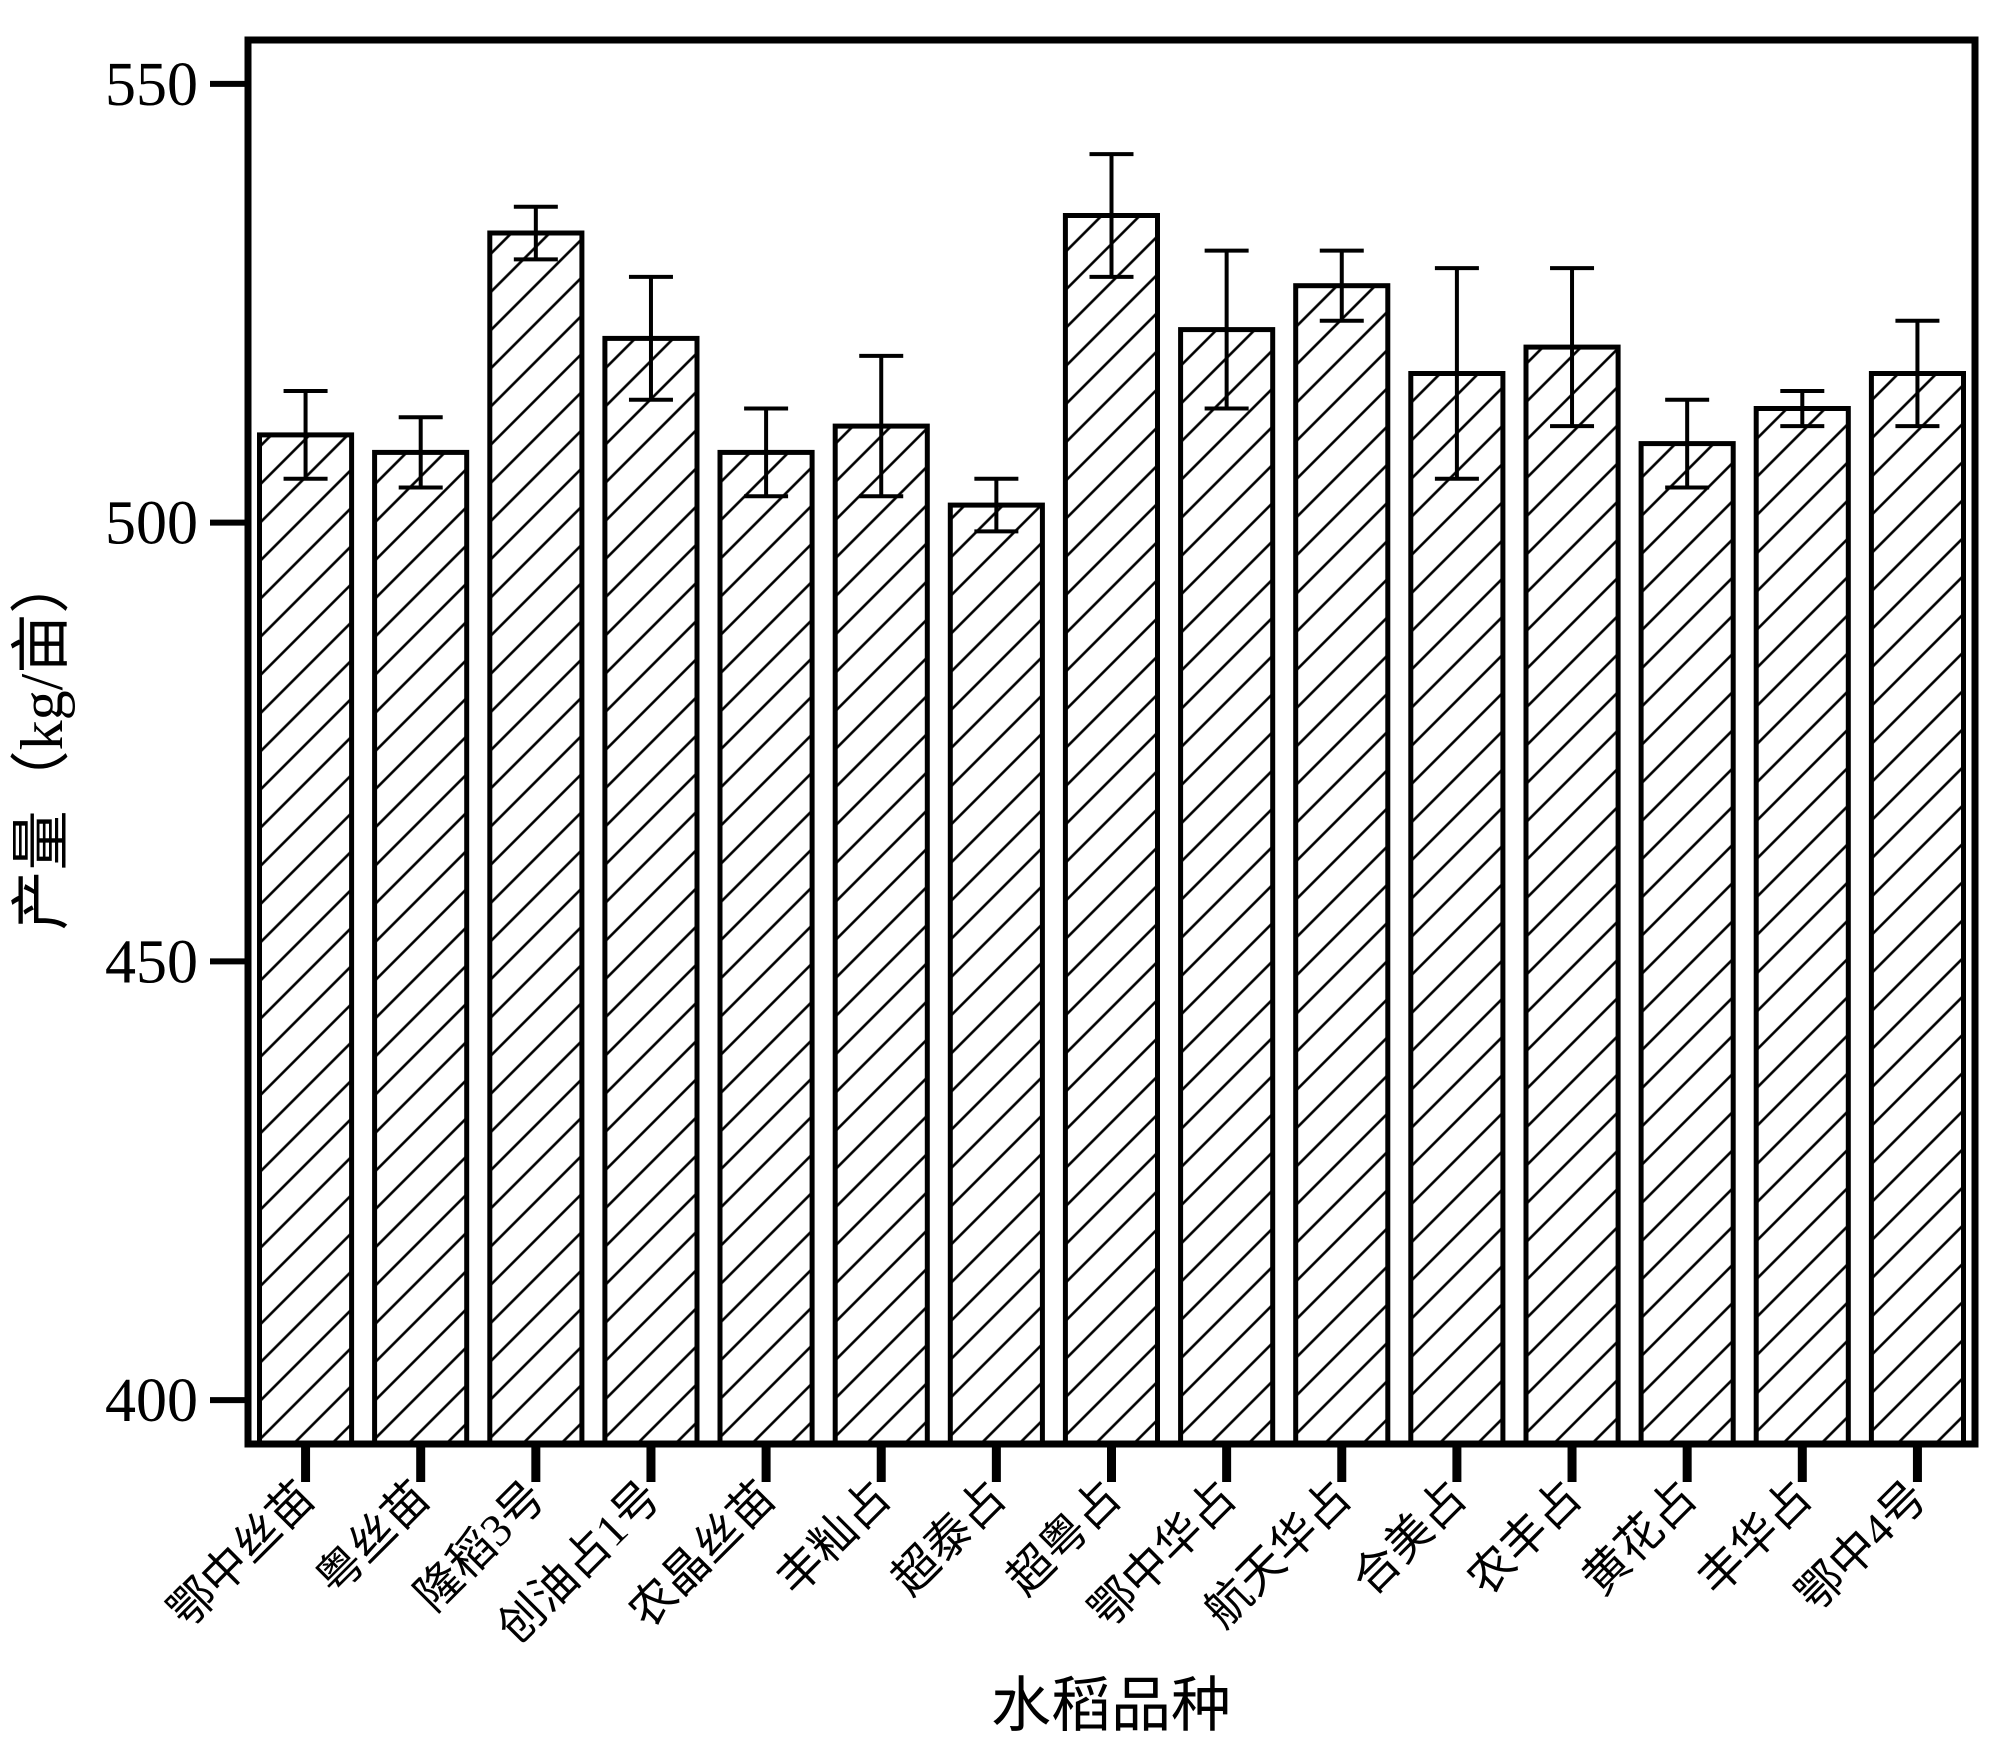 This screenshot has width=2000, height=1761. Describe the element at coordinates (1862, 1546) in the screenshot. I see `x-category-label: 鄂中4号` at that location.